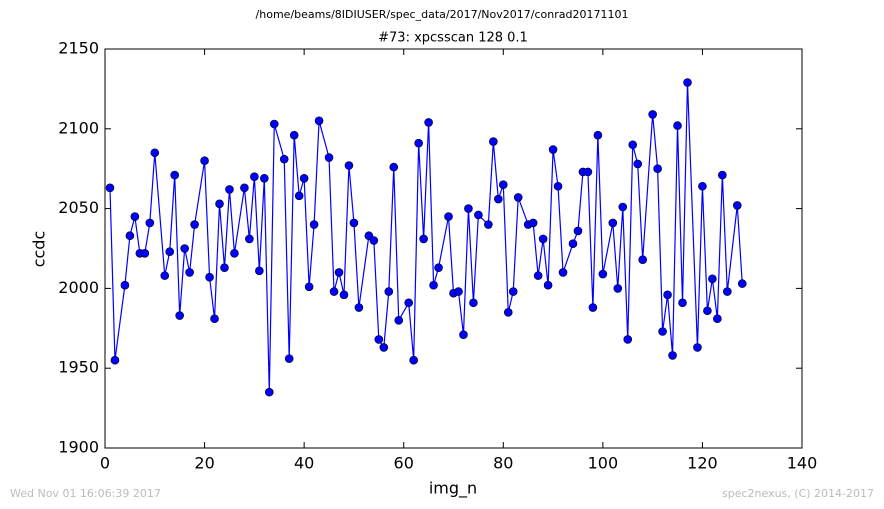 The image size is (884, 509). I want to click on footer-left: Wed Nov 01 16:06:39 2017, so click(85, 493).